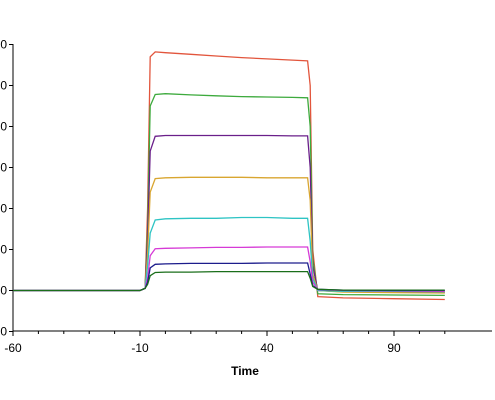  I want to click on x-tick-label: 90, so click(394, 348).